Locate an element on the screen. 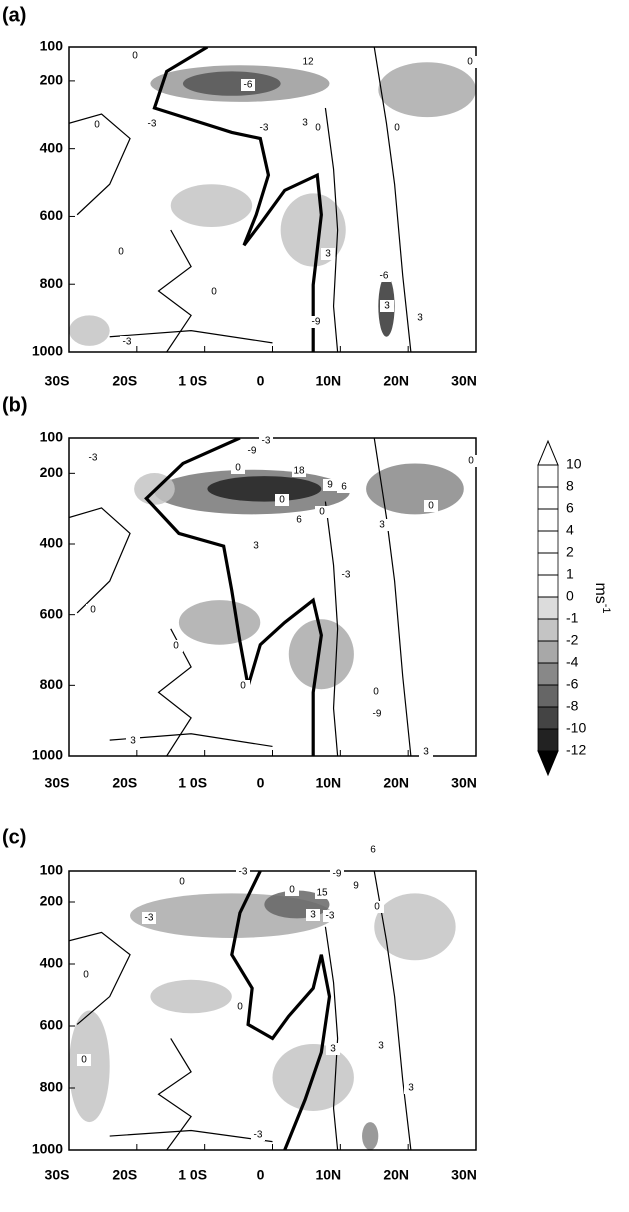  colorbar-tick-label: 8 is located at coordinates (570, 486).